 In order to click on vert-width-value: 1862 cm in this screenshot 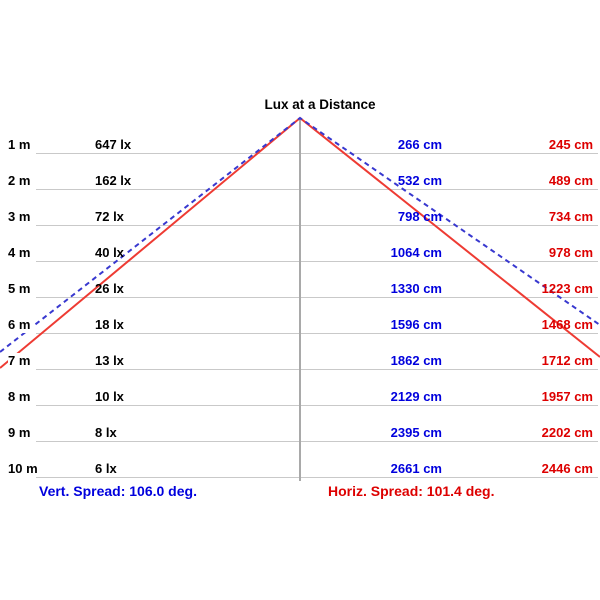, I will do `click(416, 360)`.